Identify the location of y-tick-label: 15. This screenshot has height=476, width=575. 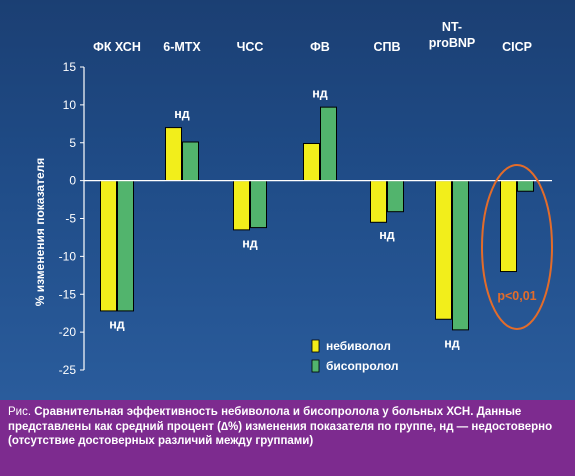
(70, 67).